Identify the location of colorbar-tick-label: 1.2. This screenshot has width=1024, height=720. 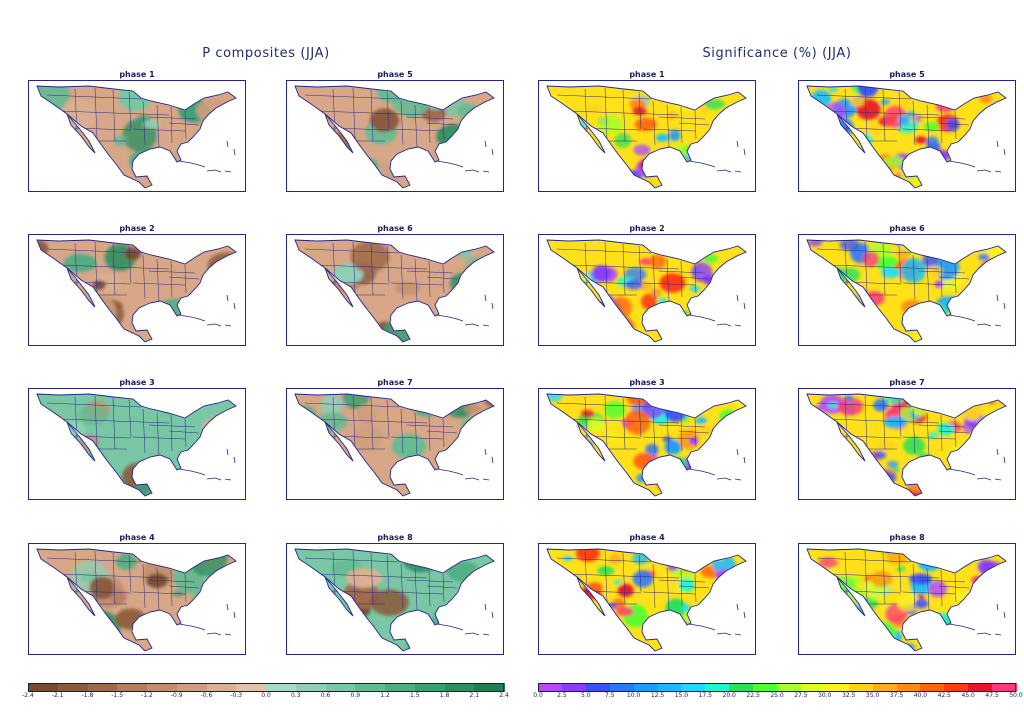
(385, 695).